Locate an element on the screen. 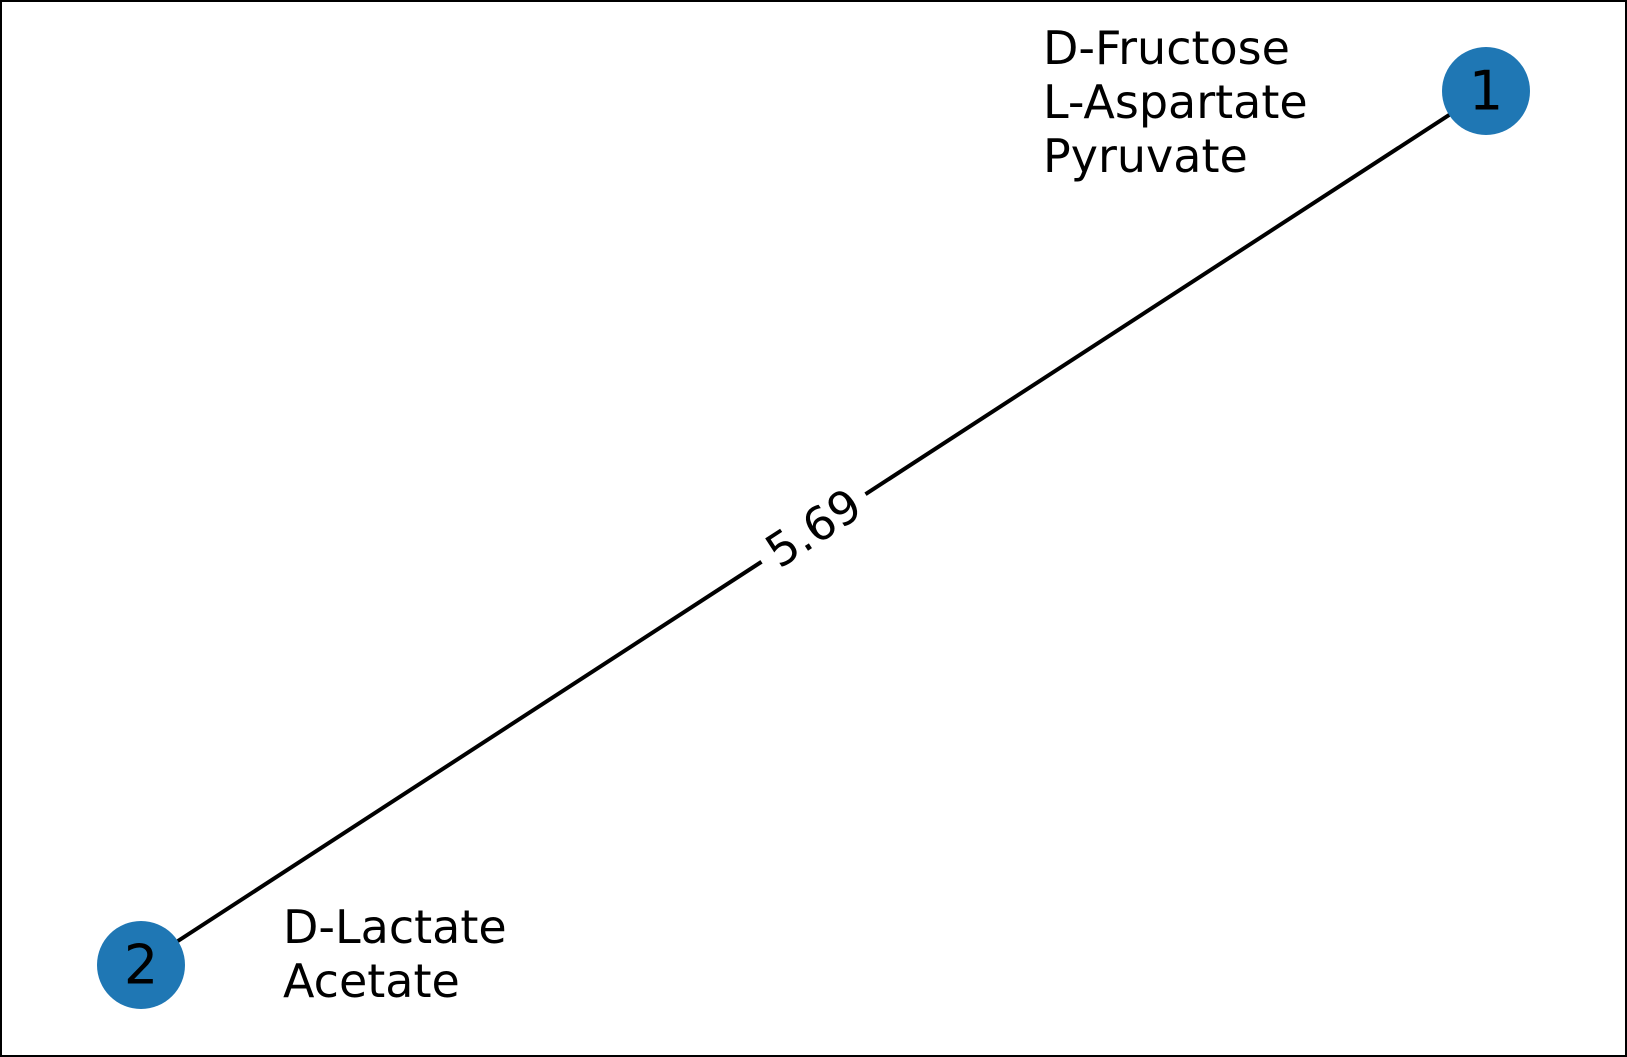  metabolite-label: Pyruvate is located at coordinates (1145, 156).